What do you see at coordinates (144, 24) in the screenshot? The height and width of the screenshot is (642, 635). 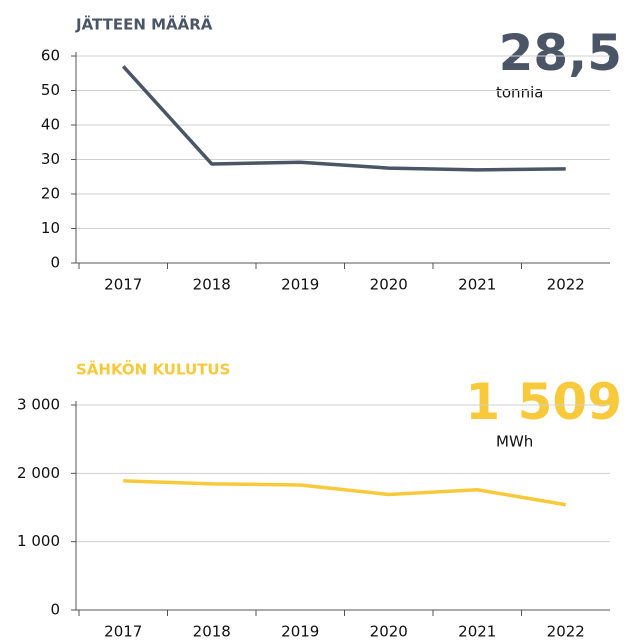 I see `chart-title: JÄTTEEN MÄÄRÄ` at bounding box center [144, 24].